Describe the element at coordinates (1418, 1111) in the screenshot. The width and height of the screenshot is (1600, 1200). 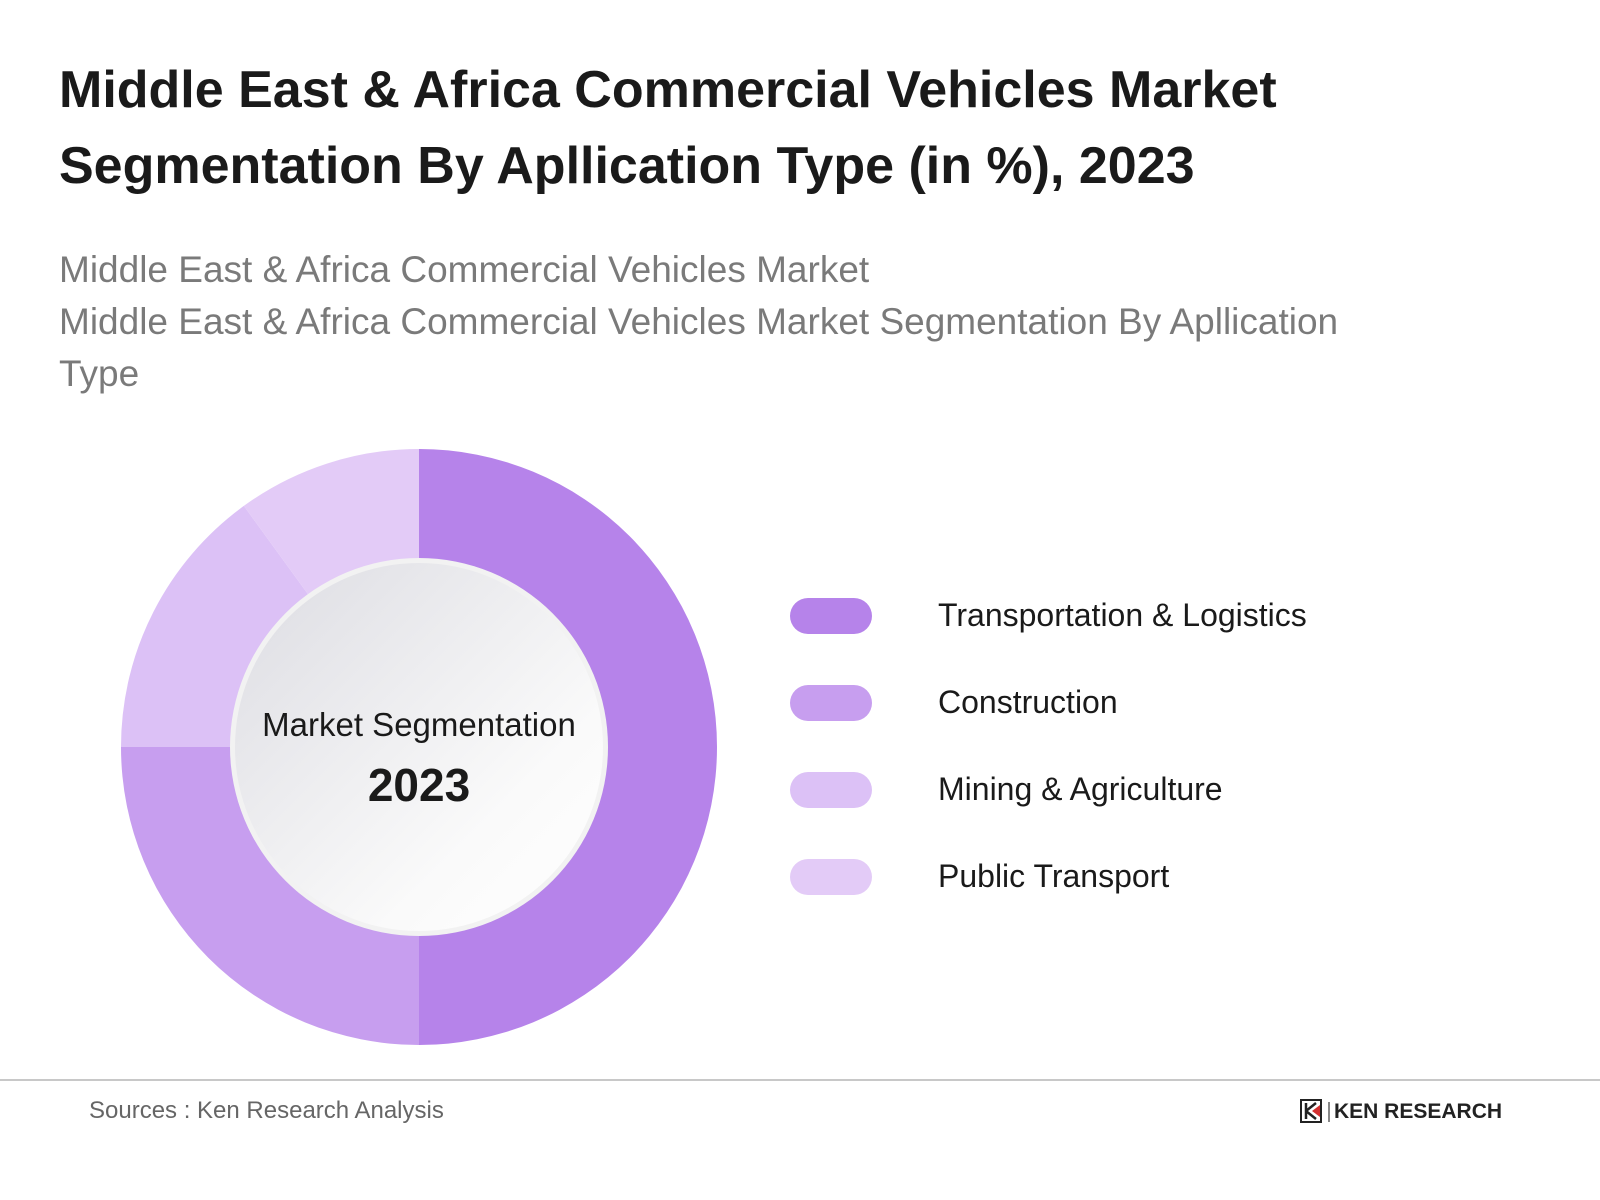
I see `logo-text: KEN RESEARCH` at that location.